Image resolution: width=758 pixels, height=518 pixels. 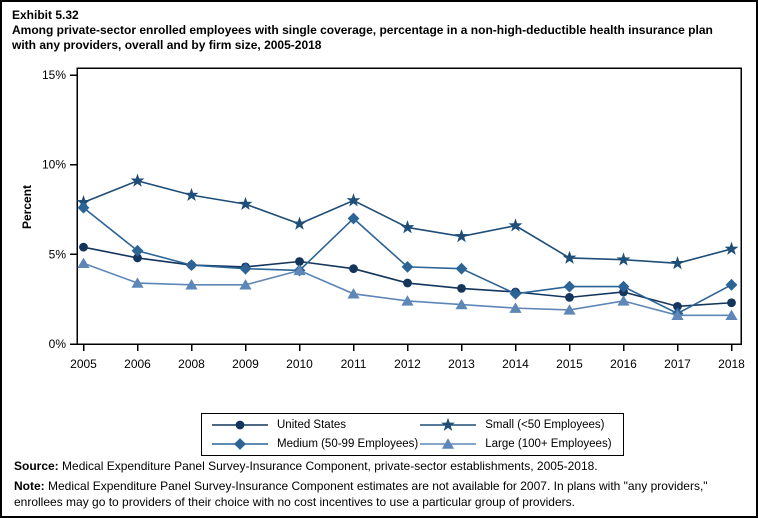 I want to click on note-label: Note:, so click(x=29, y=486).